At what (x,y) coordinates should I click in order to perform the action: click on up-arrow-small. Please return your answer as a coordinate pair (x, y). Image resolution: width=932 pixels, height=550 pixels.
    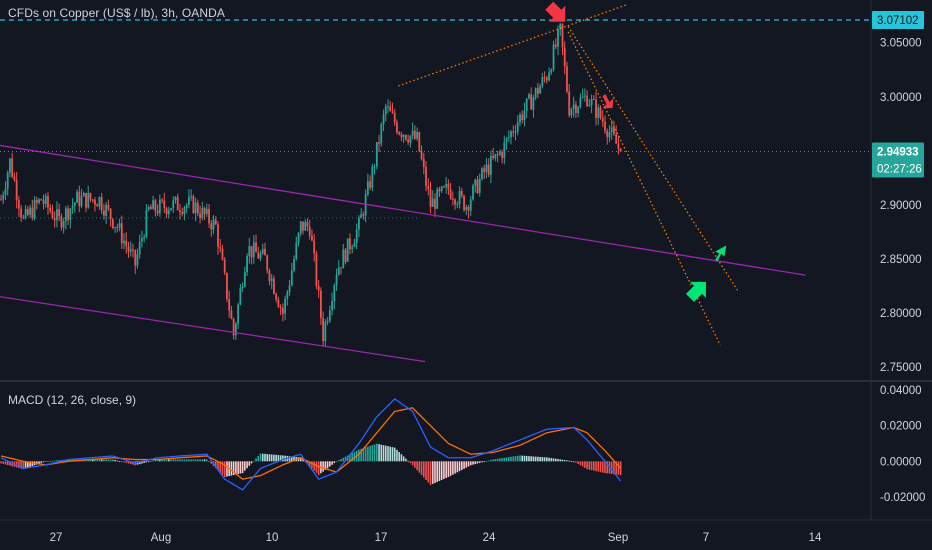
    Looking at the image, I should click on (721, 253).